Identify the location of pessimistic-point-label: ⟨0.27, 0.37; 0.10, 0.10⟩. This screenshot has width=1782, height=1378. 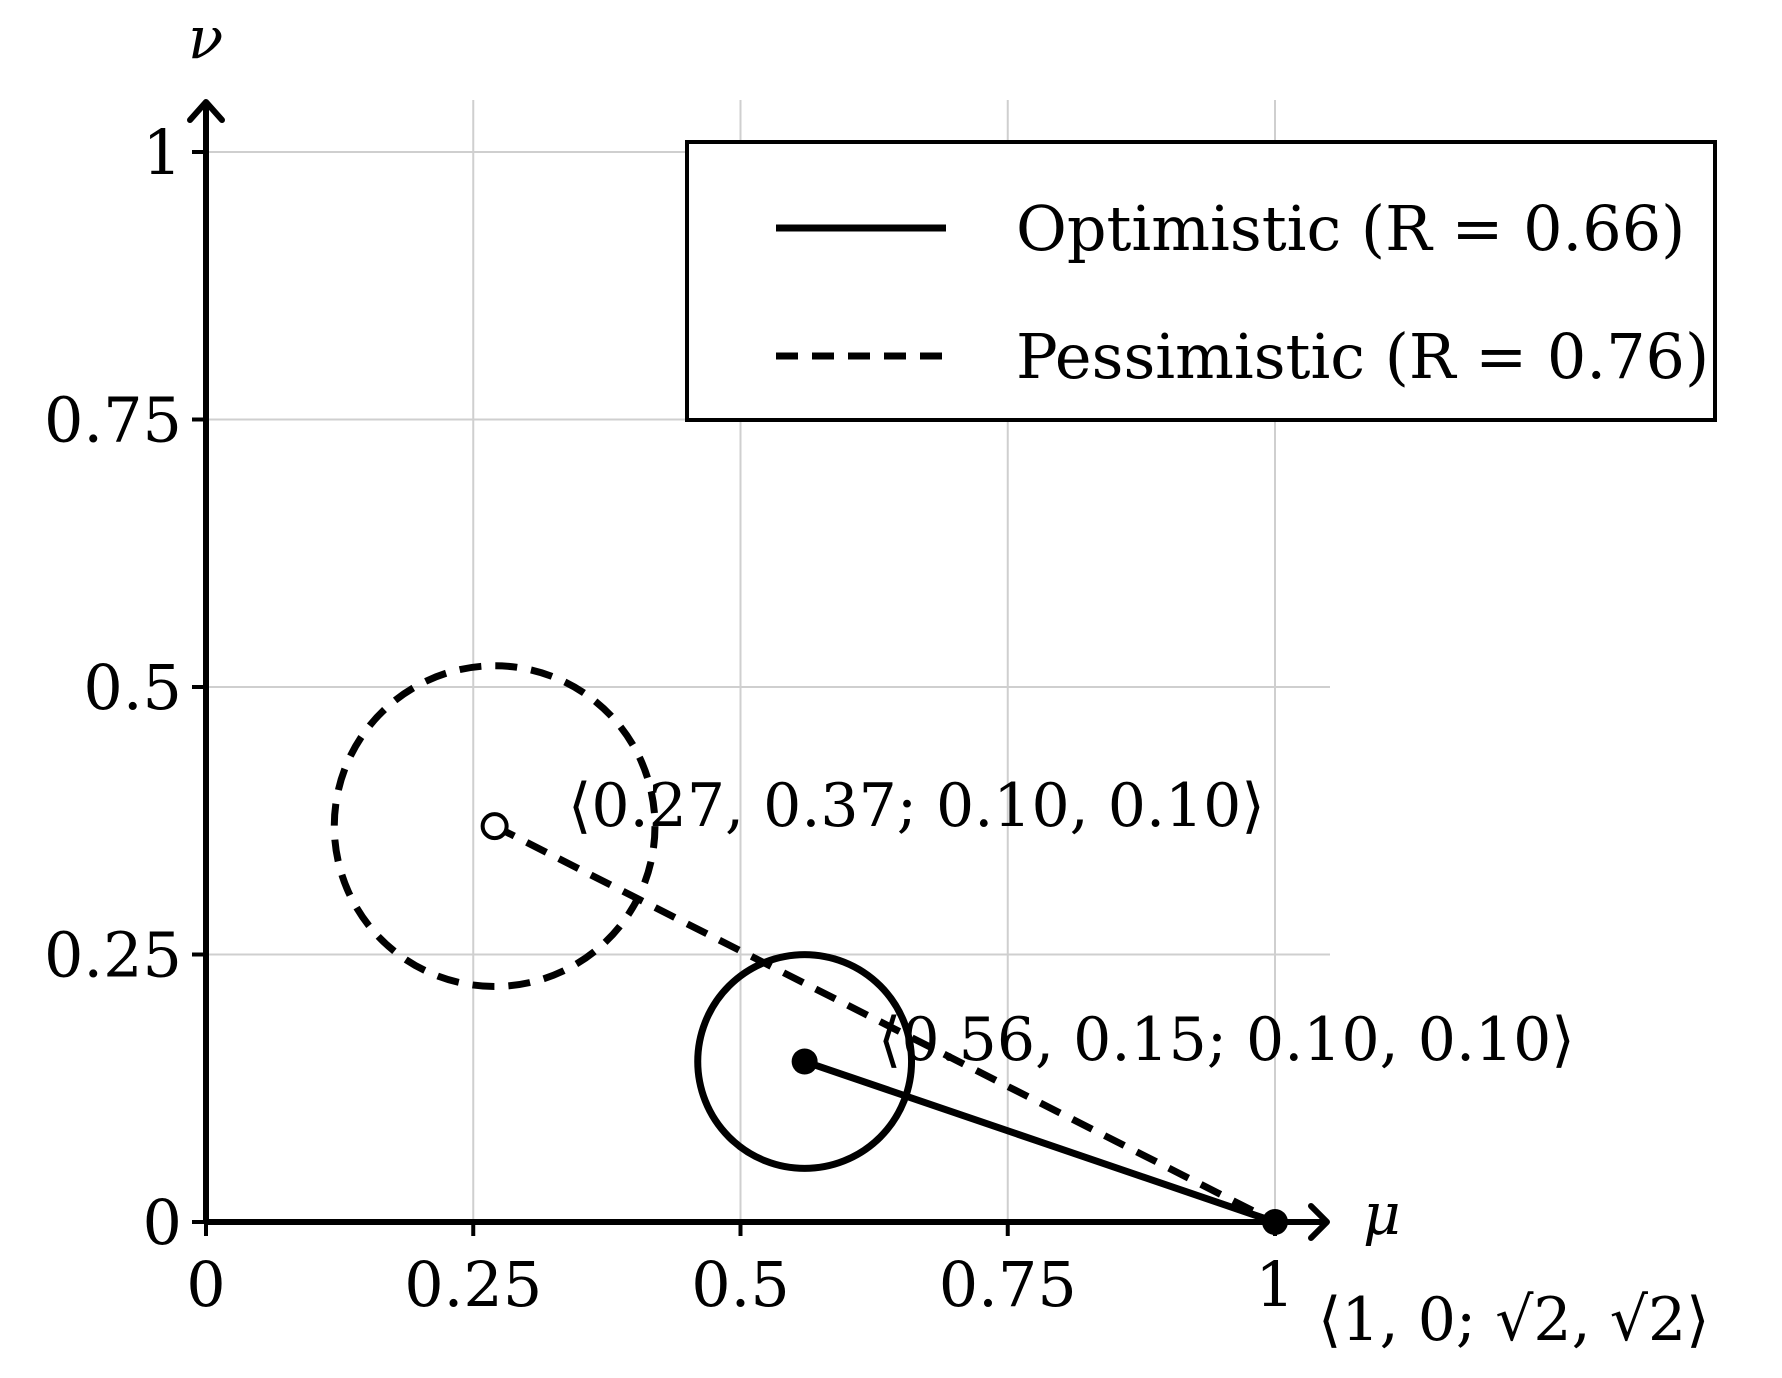
(916, 806).